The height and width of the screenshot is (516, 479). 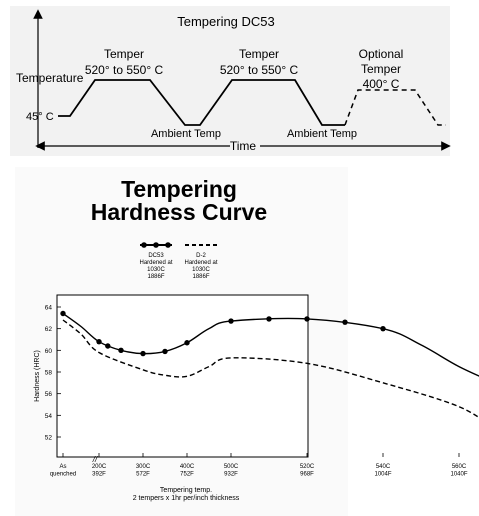 What do you see at coordinates (155, 263) in the screenshot?
I see `legend-dc53-text-2: Hardened at` at bounding box center [155, 263].